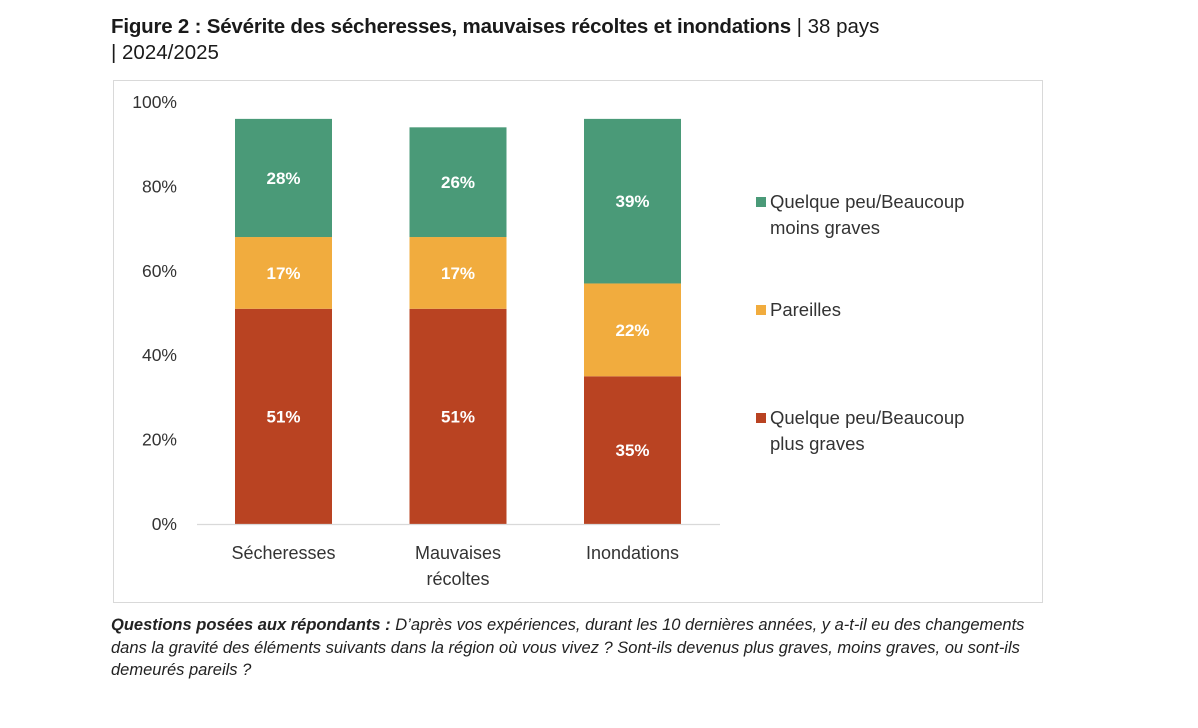 The width and height of the screenshot is (1198, 728). What do you see at coordinates (632, 553) in the screenshot?
I see `x-tick-label: Inondations` at bounding box center [632, 553].